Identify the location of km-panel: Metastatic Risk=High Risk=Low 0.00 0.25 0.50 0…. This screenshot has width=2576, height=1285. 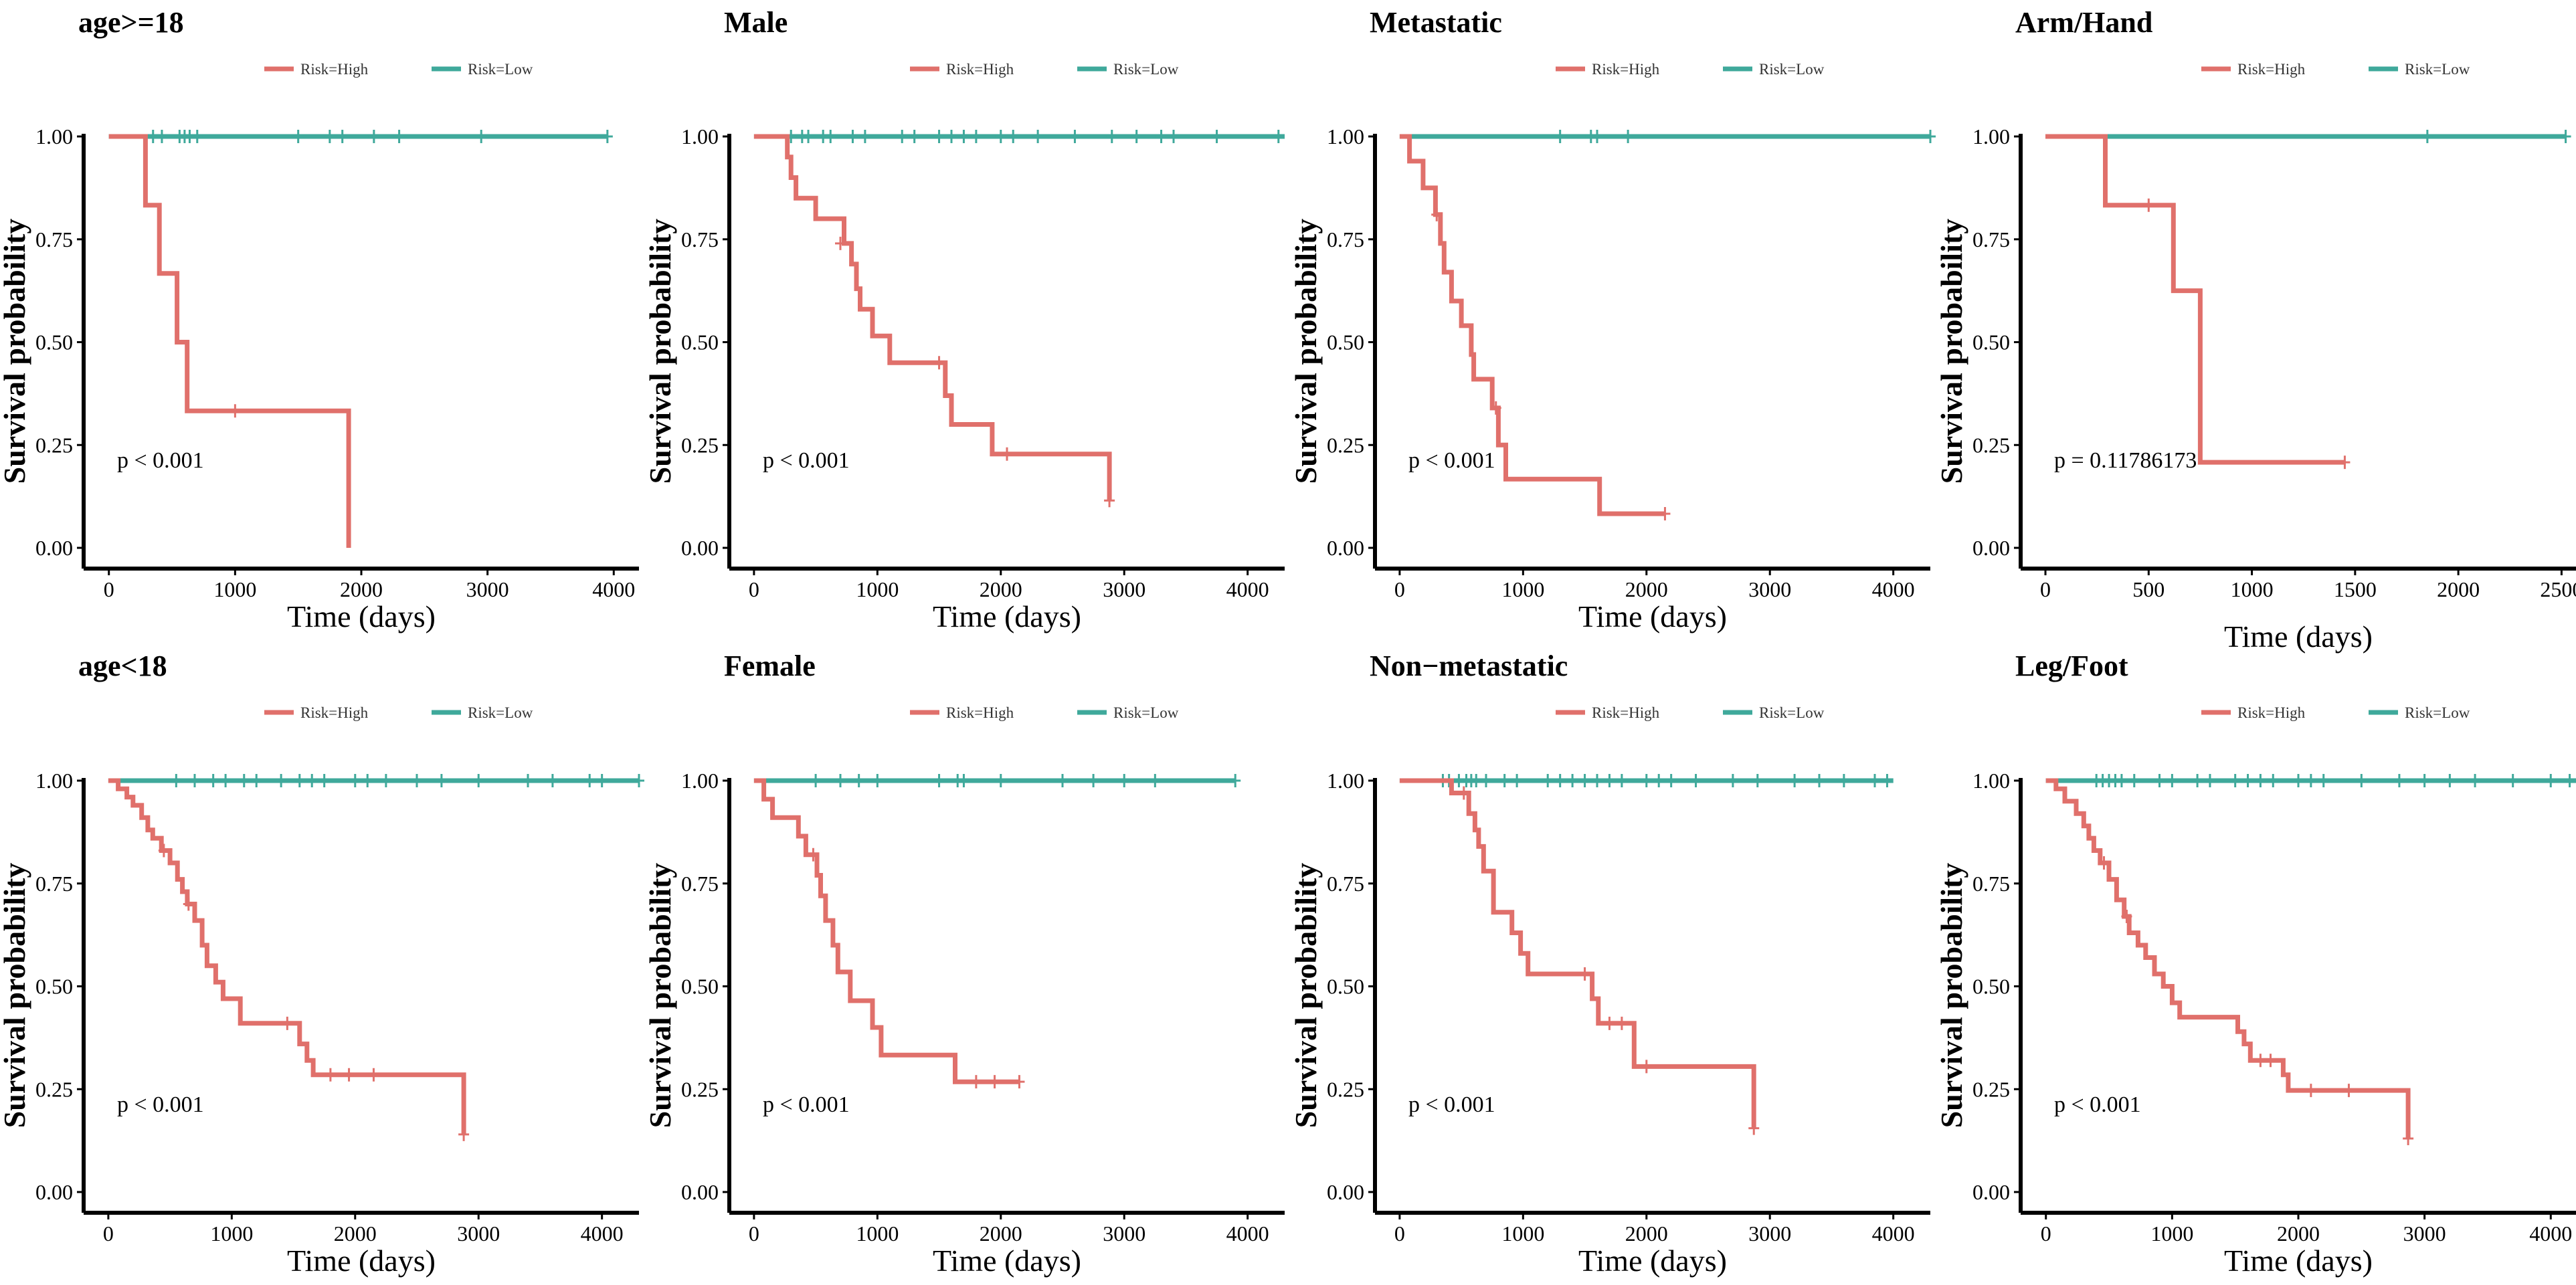
(1612, 319).